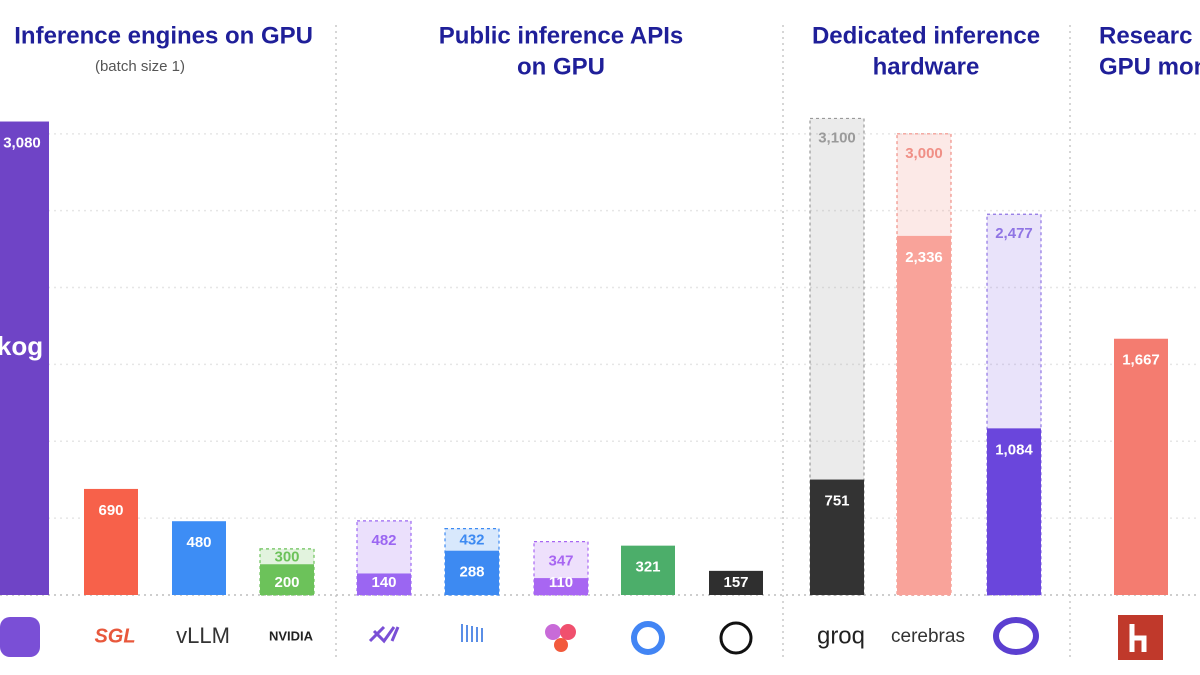 The width and height of the screenshot is (1200, 675). Describe the element at coordinates (471, 540) in the screenshot. I see `value-label: 432` at that location.